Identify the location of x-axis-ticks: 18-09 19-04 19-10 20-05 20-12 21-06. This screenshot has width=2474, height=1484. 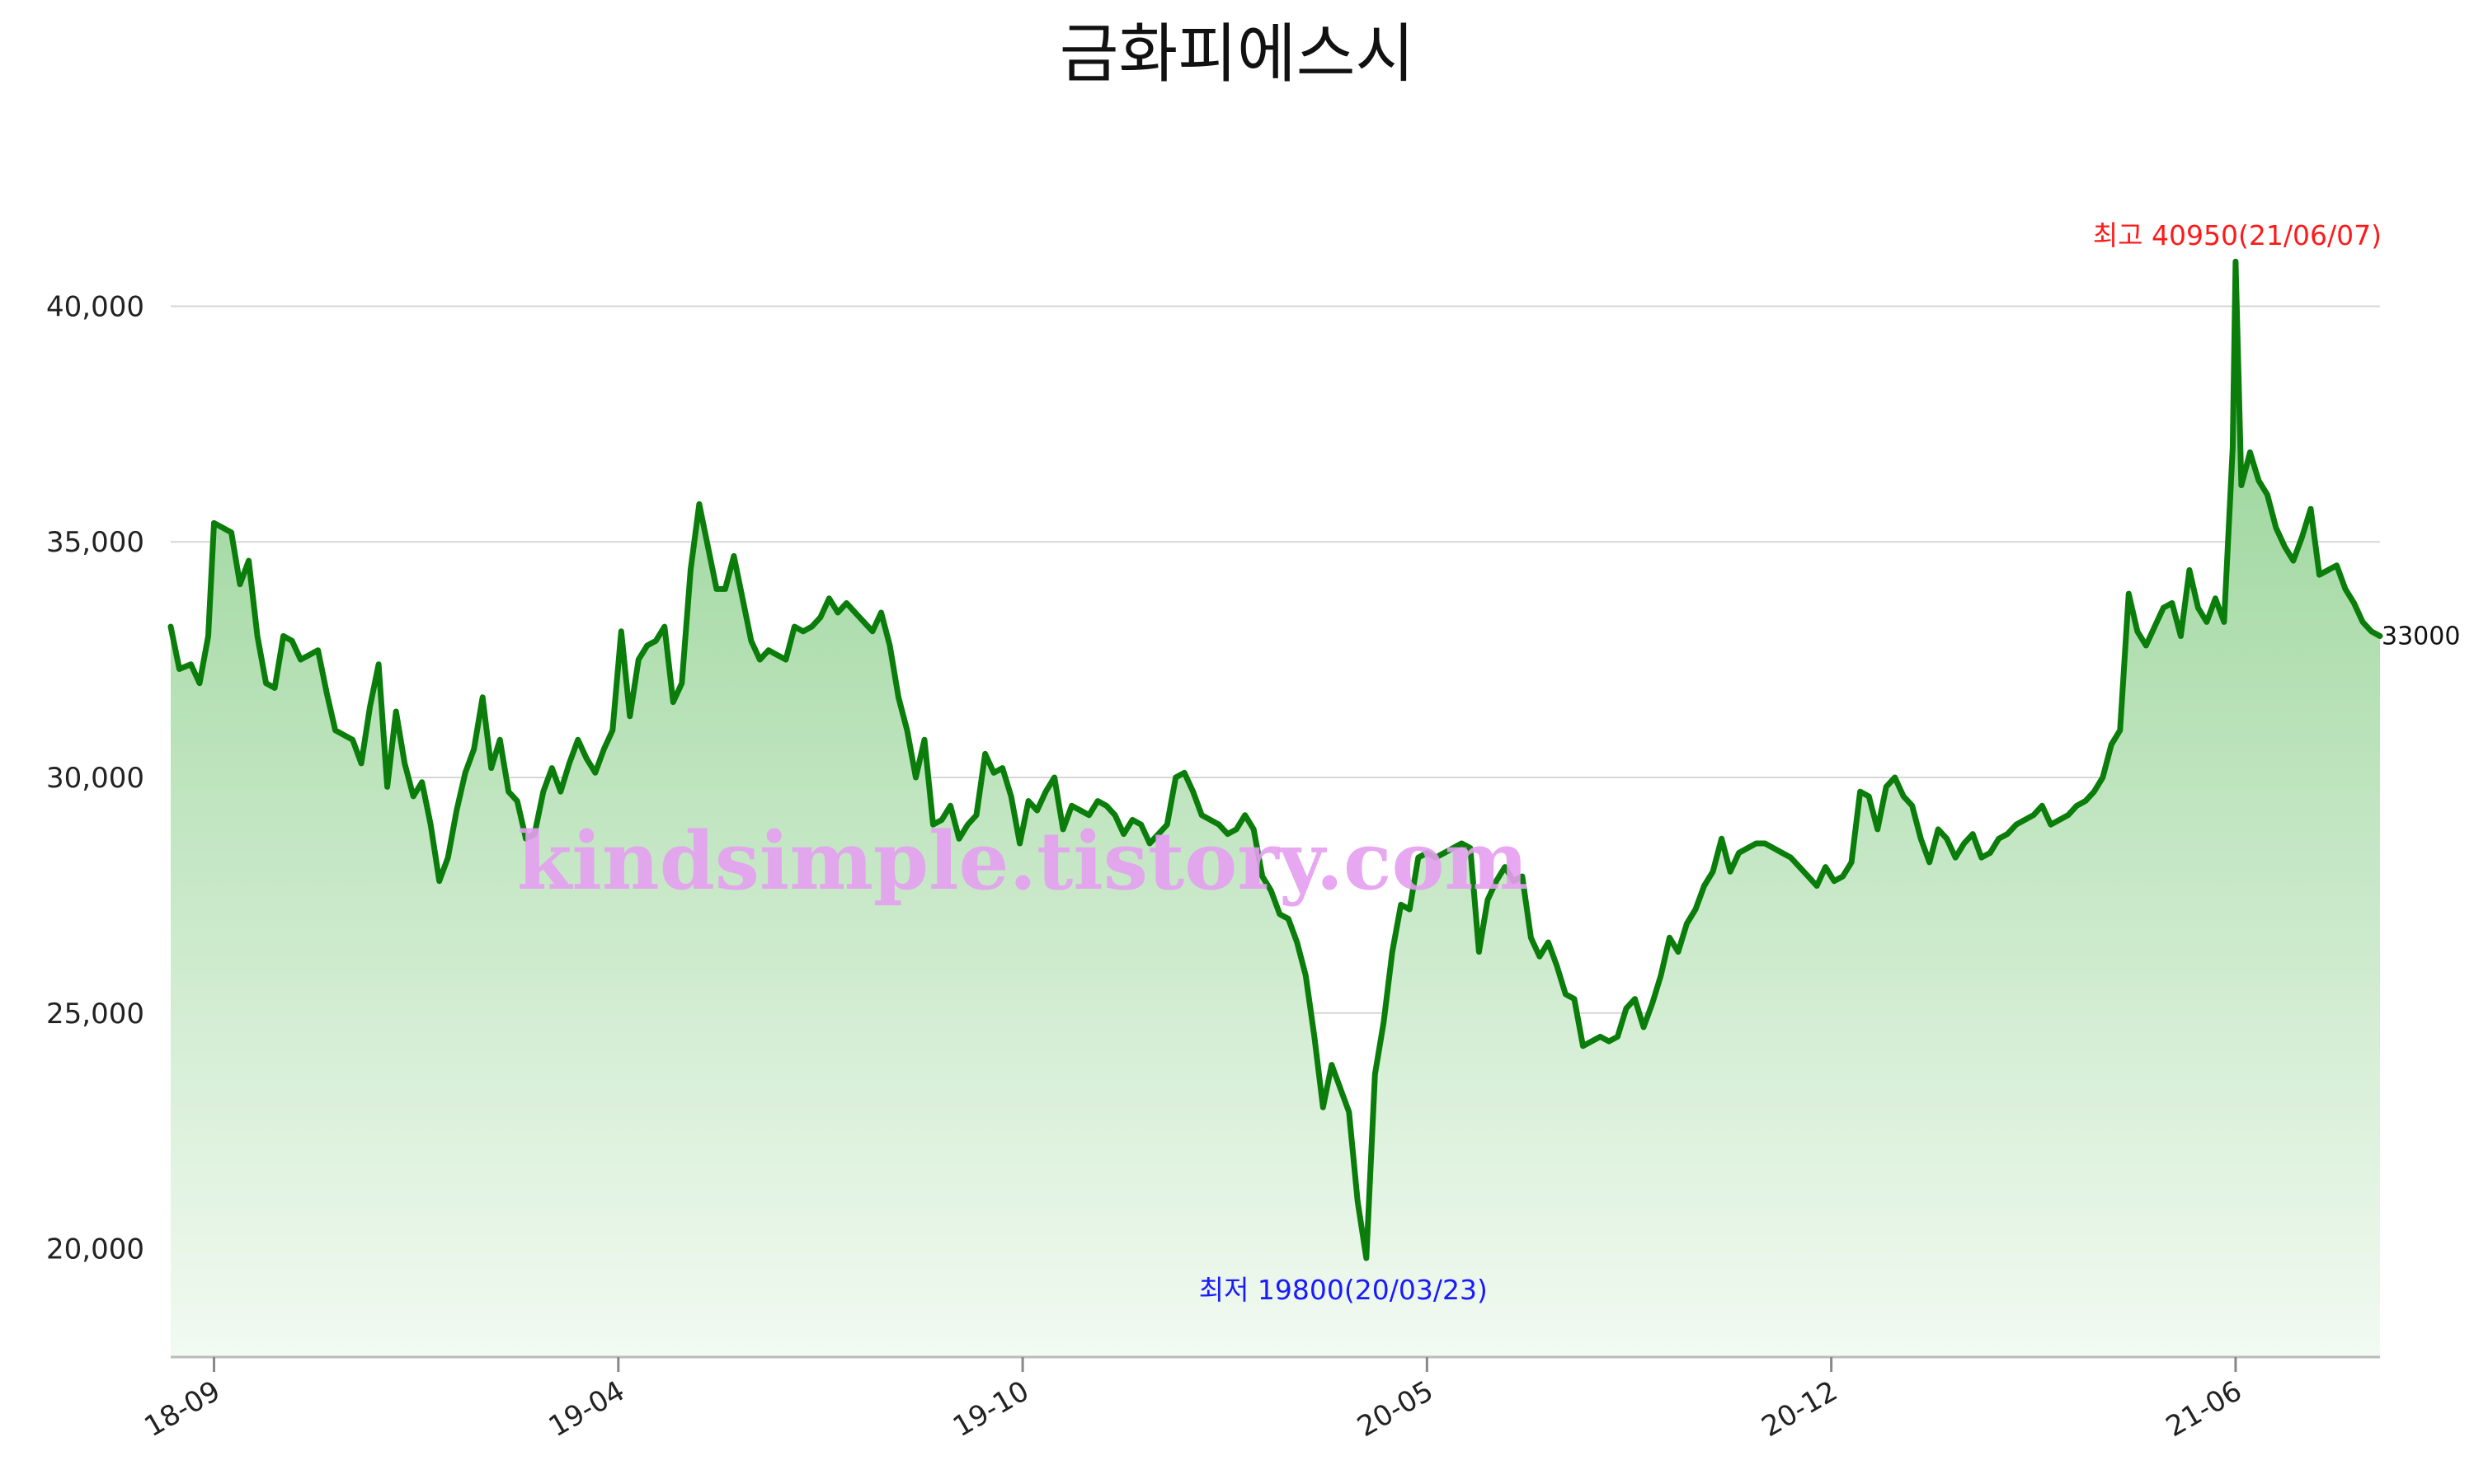
(1193, 1400).